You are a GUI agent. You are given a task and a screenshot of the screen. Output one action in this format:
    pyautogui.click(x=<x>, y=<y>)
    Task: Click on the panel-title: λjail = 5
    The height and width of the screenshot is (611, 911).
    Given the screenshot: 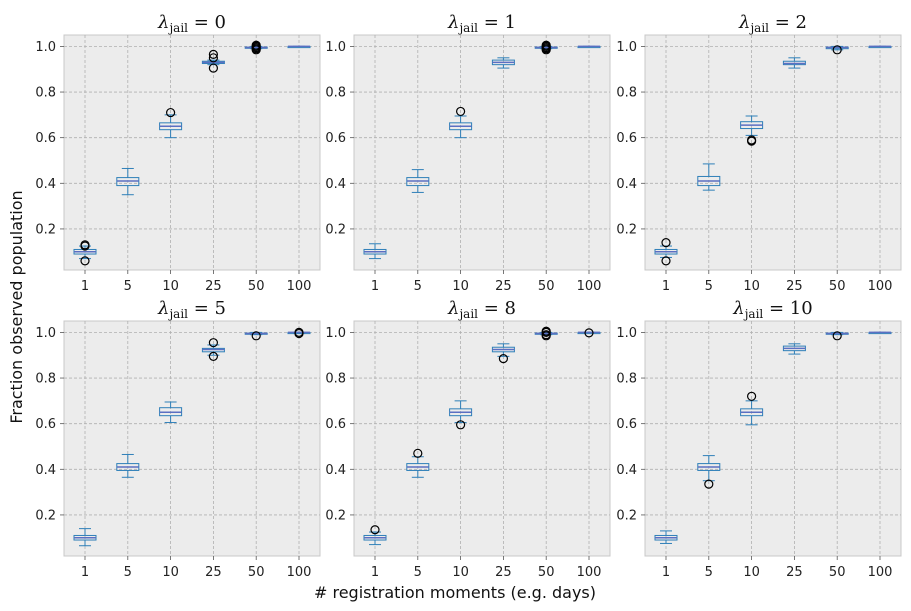 What is the action you would take?
    pyautogui.click(x=191, y=309)
    